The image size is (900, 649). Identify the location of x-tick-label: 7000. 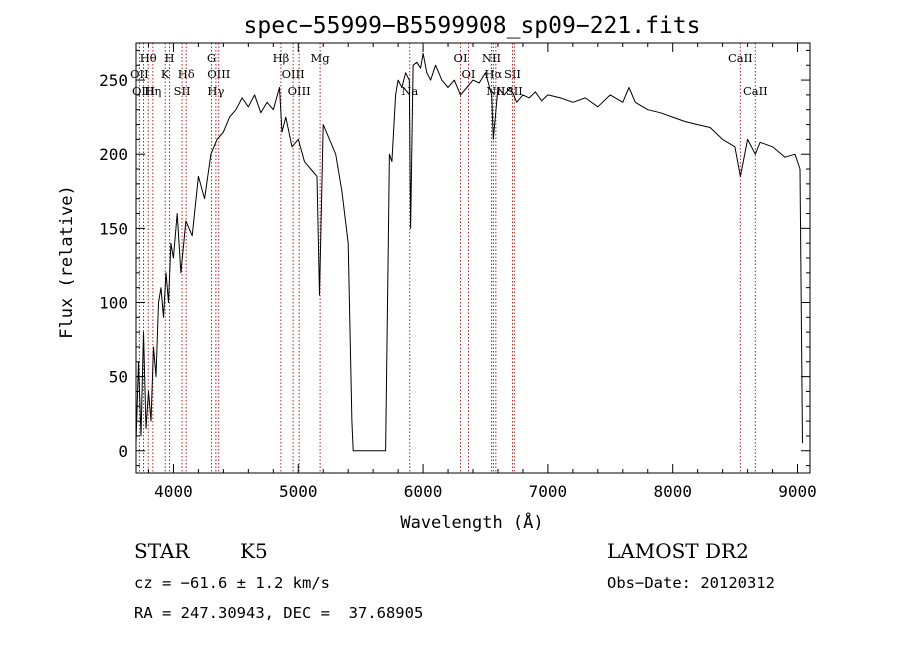
(548, 491).